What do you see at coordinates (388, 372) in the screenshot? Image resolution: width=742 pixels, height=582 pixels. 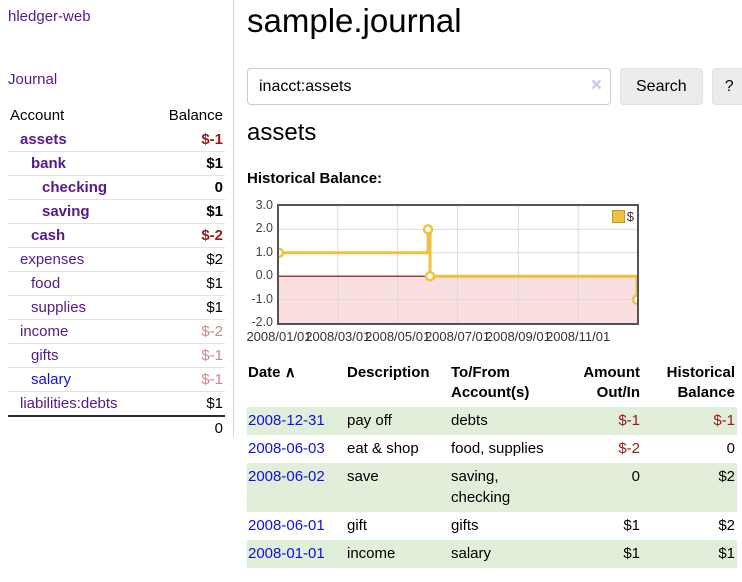 I see `column-header-description: Description` at bounding box center [388, 372].